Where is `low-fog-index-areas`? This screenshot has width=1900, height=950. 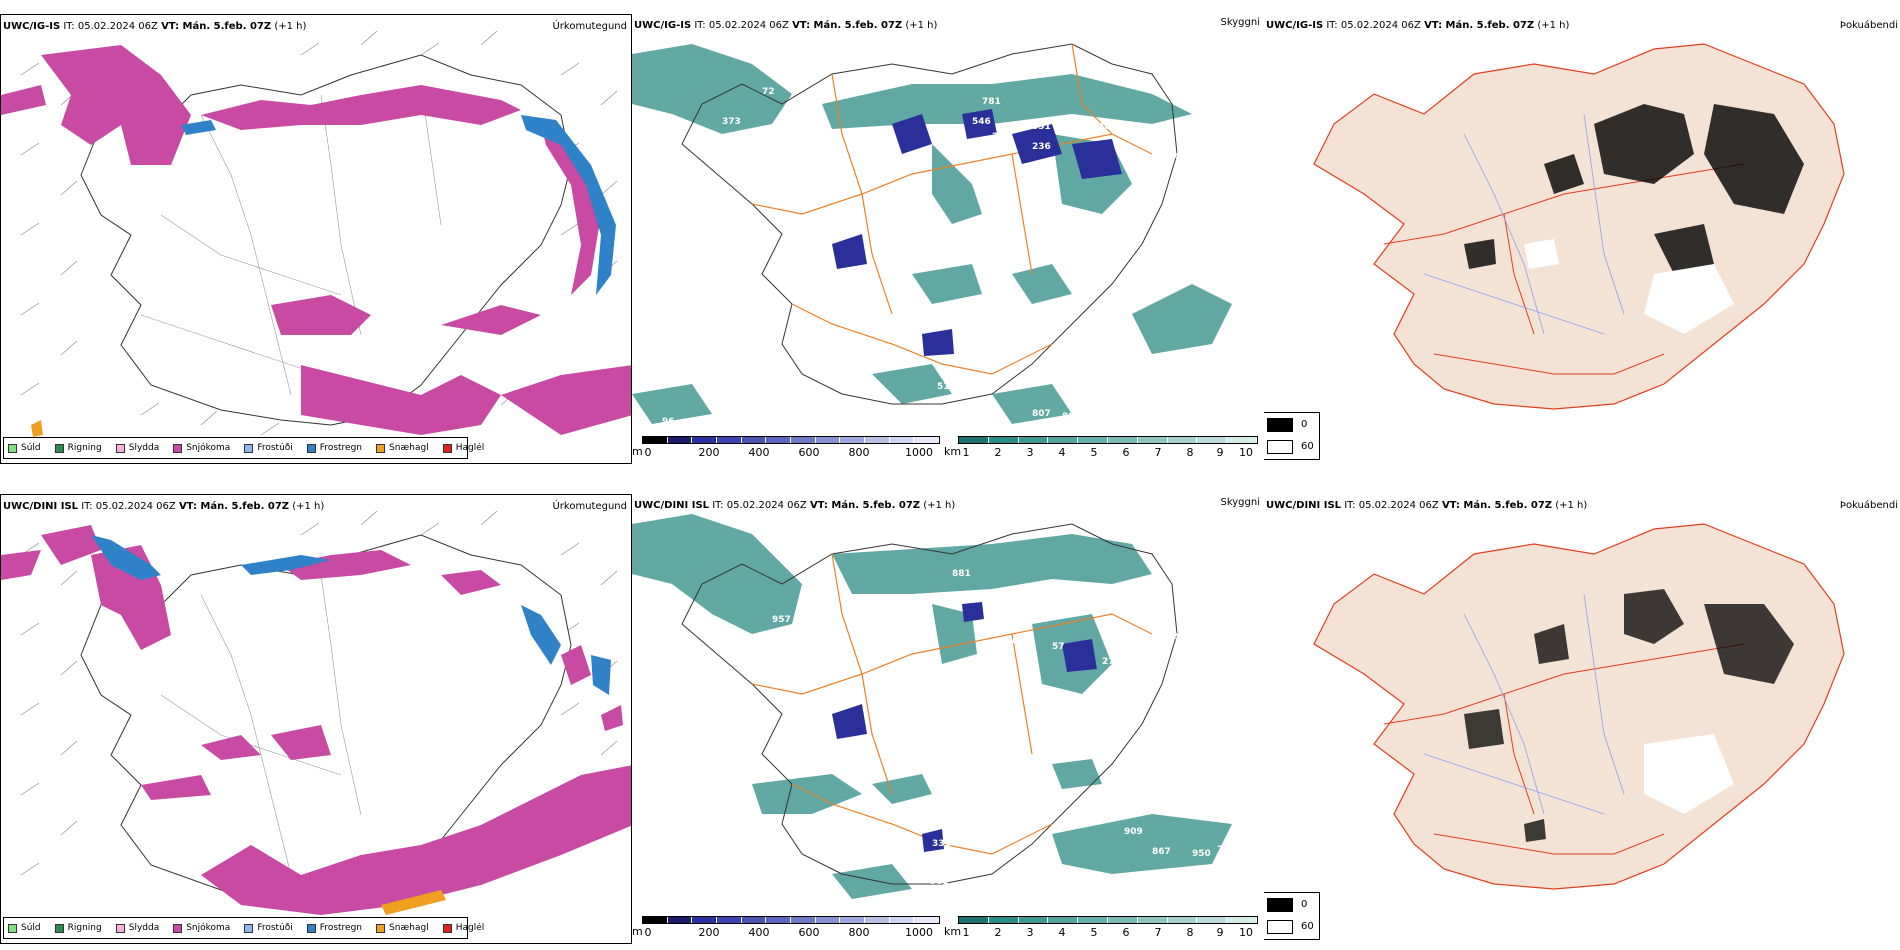
low-fog-index-areas is located at coordinates (1634, 189).